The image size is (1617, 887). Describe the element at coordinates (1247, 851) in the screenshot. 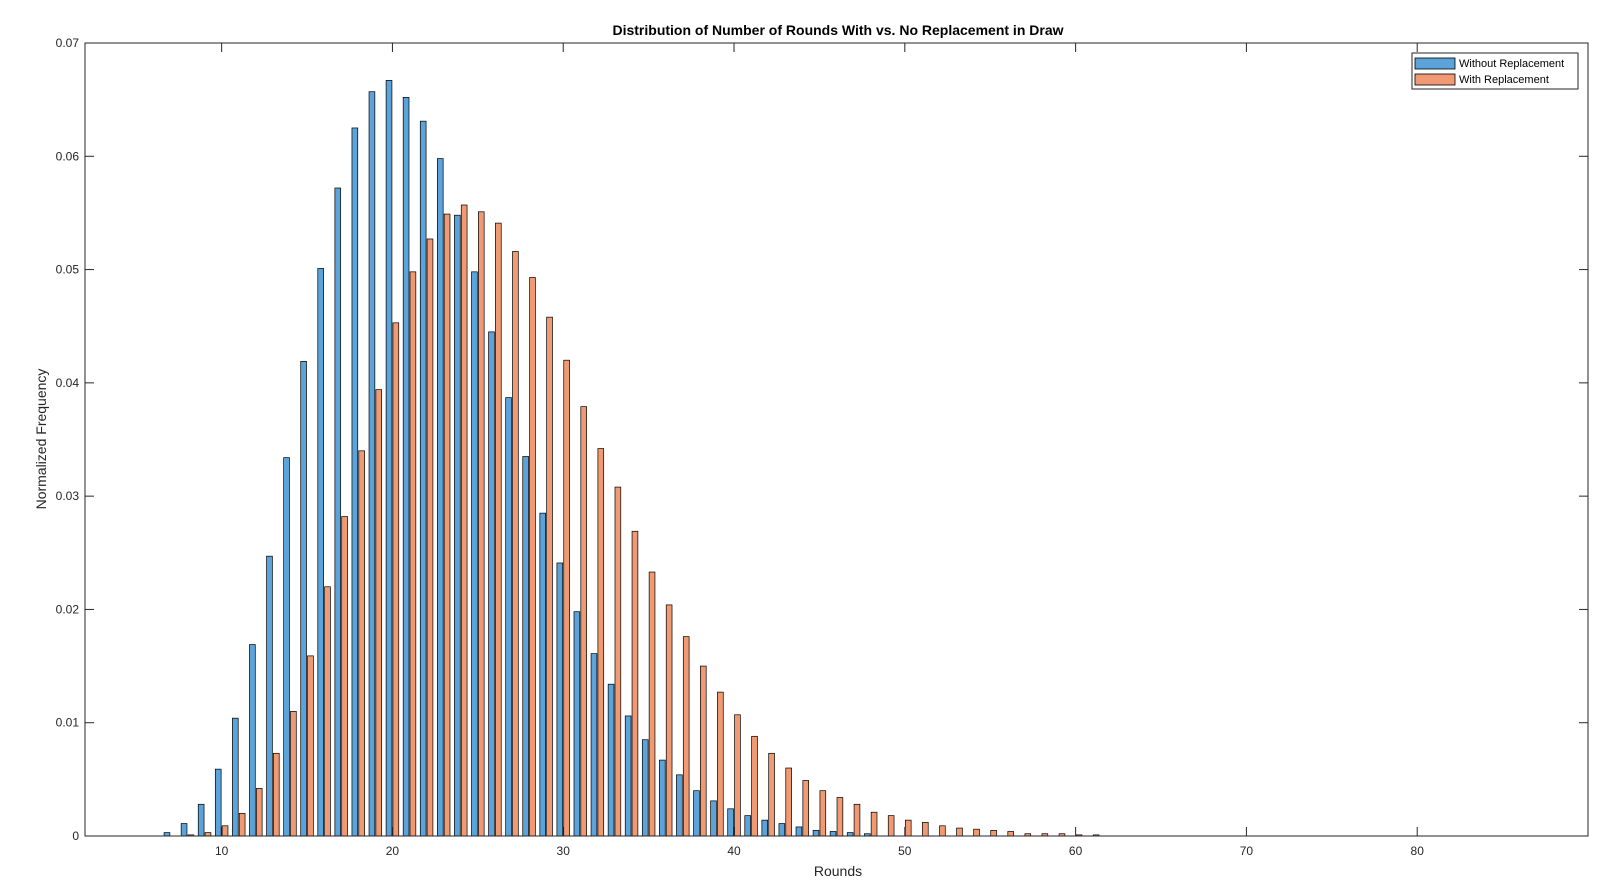

I see `x-tick-label-70: 70` at that location.